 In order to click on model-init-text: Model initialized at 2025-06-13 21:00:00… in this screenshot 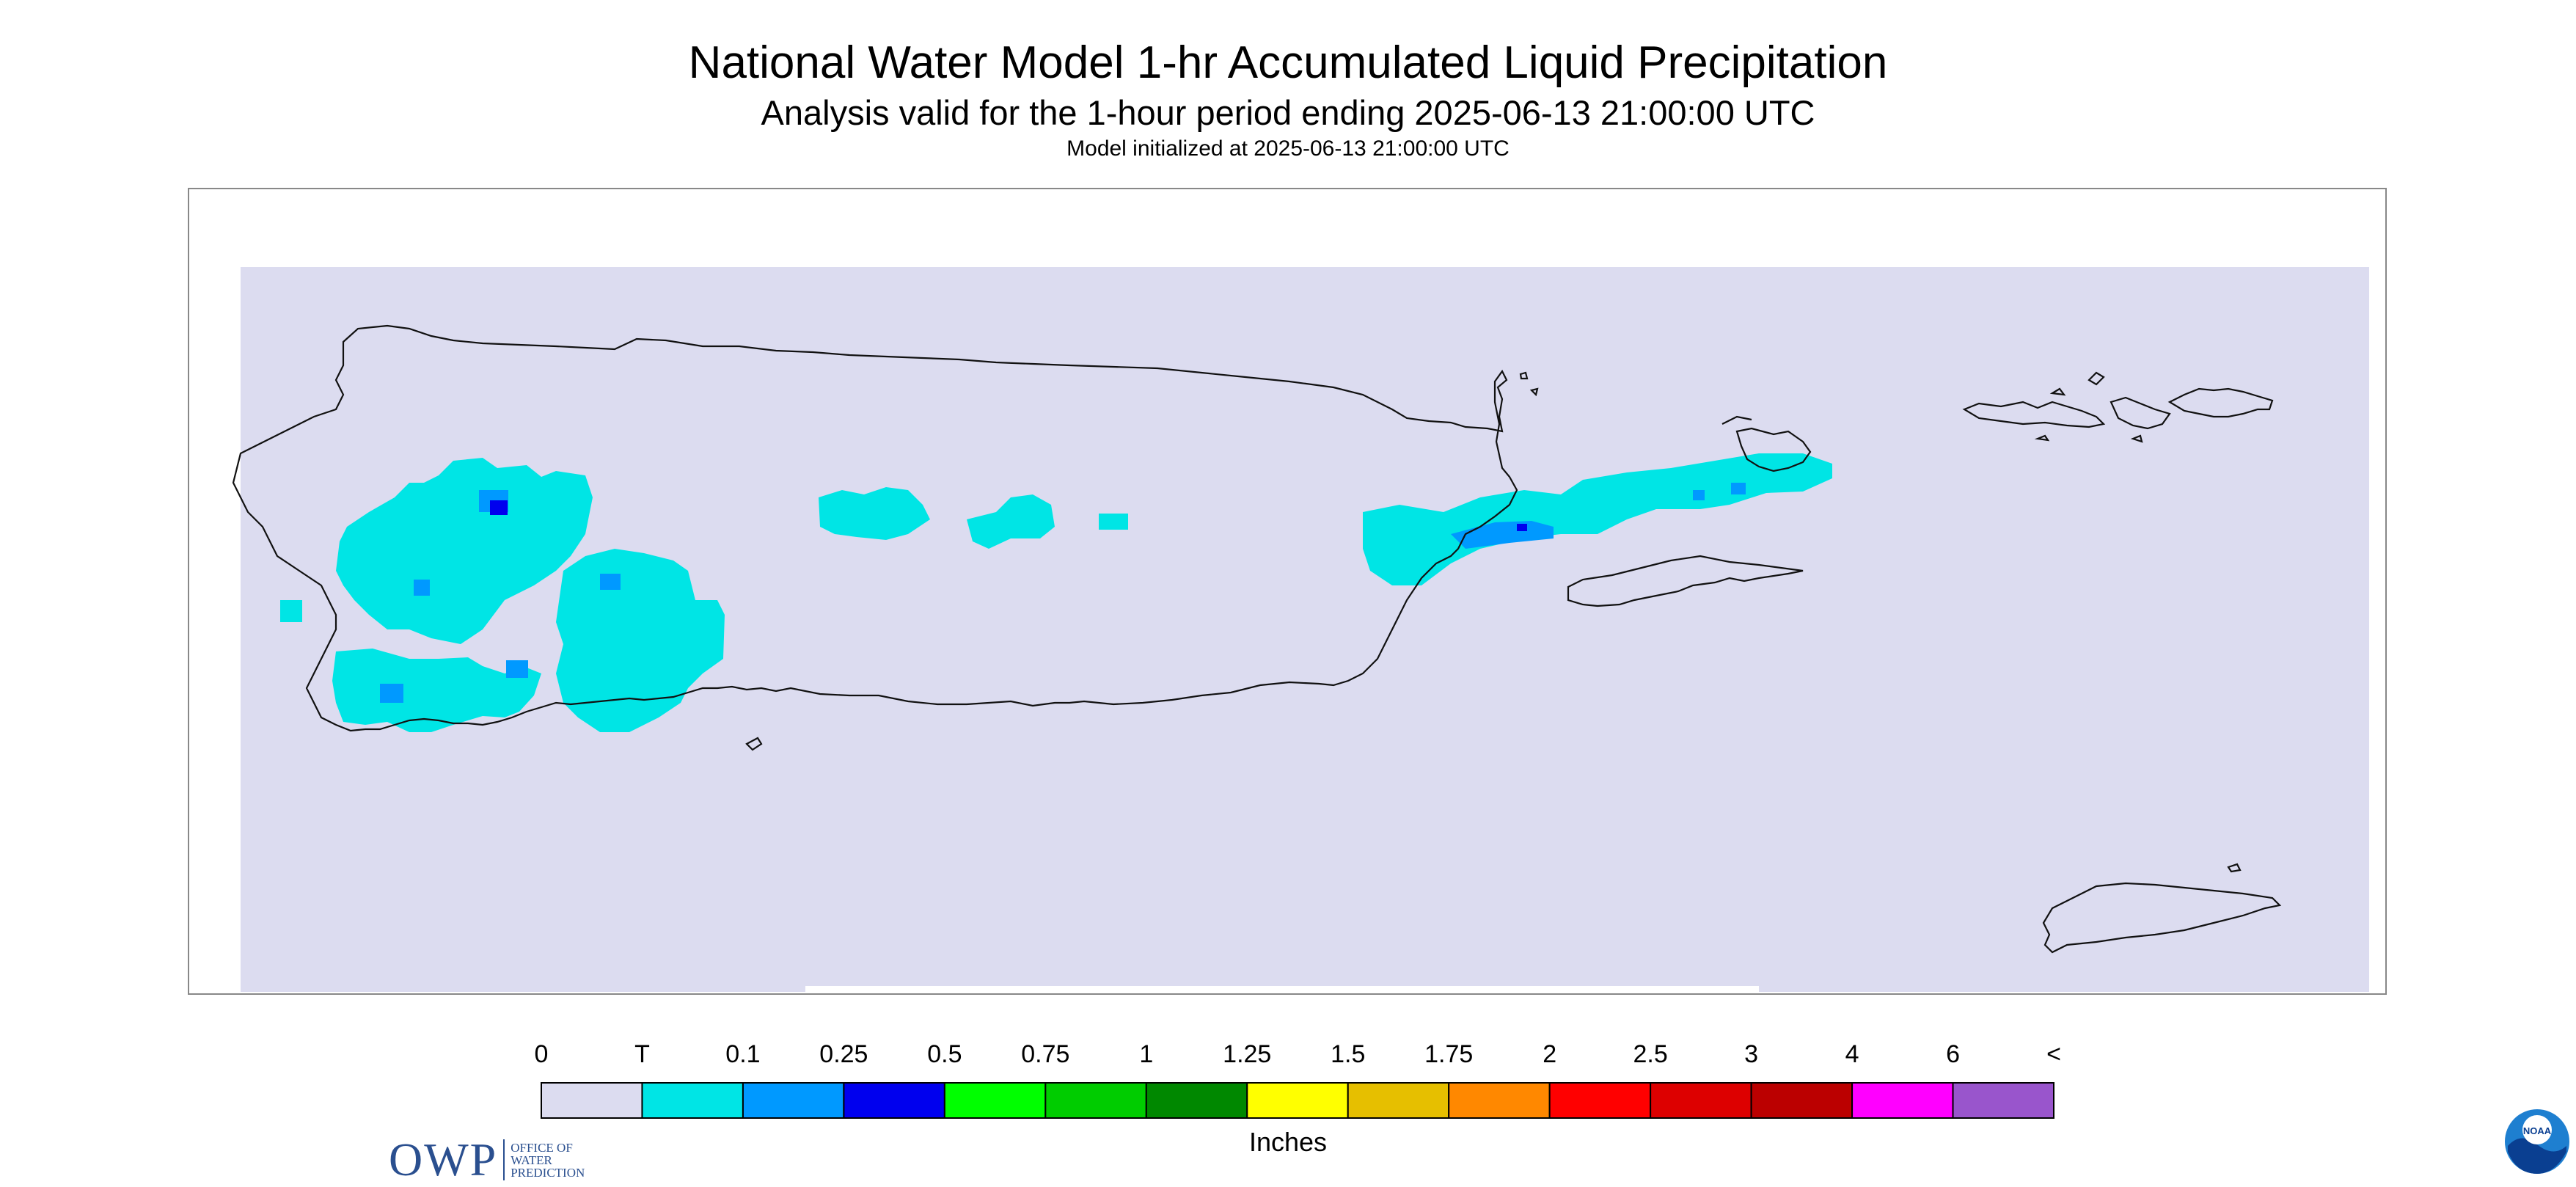, I will do `click(1288, 148)`.